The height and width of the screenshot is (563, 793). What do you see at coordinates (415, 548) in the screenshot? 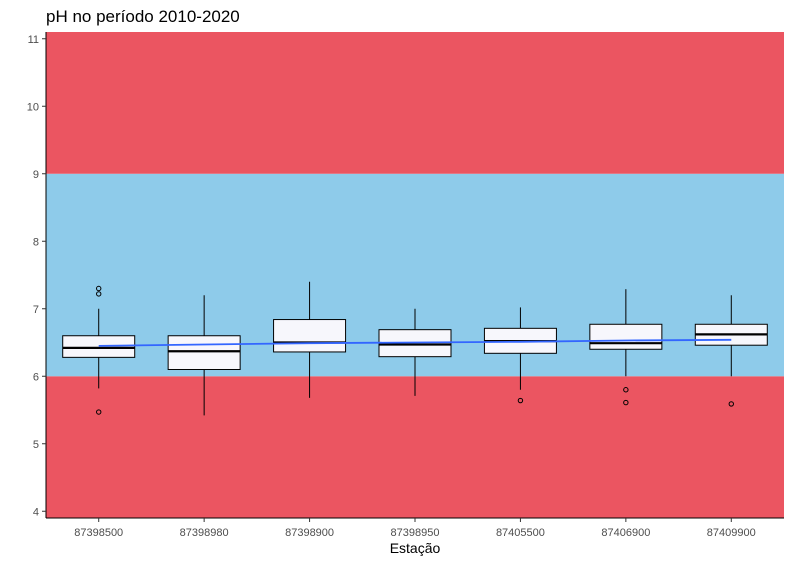
I see `x-axis-title: Estação` at bounding box center [415, 548].